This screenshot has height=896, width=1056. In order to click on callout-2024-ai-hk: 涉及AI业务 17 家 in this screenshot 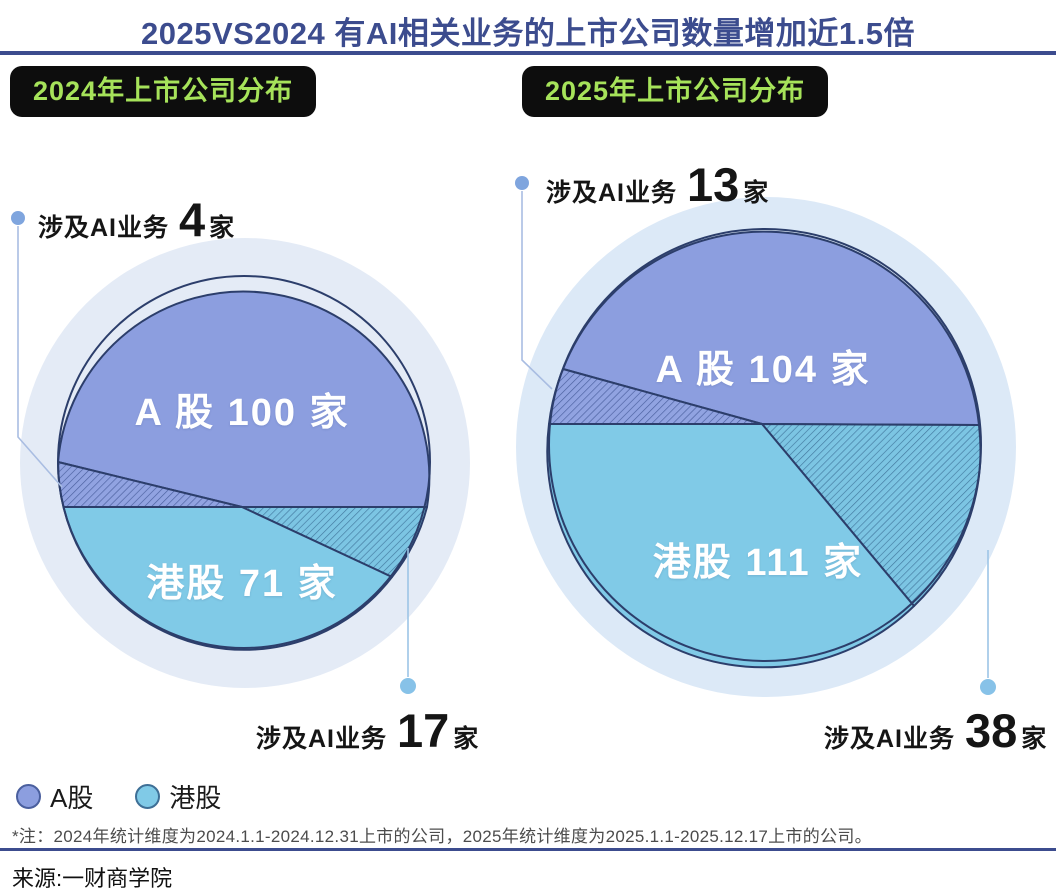, I will do `click(367, 730)`.